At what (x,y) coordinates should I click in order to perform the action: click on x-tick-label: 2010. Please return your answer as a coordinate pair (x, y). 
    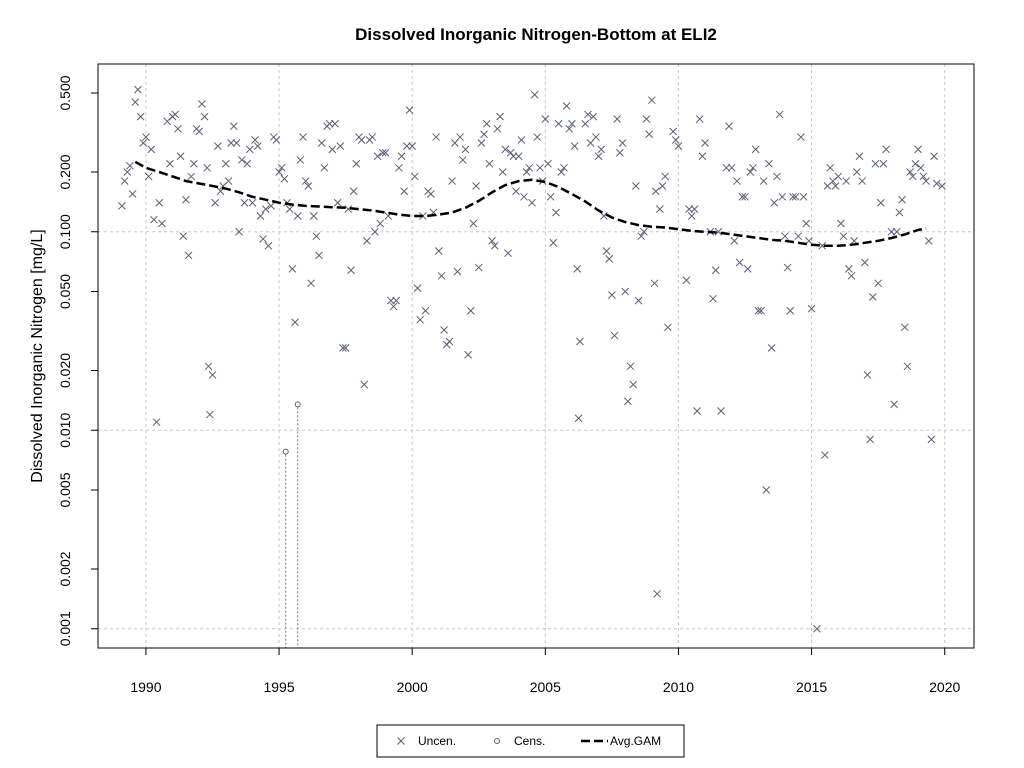
    Looking at the image, I should click on (678, 687).